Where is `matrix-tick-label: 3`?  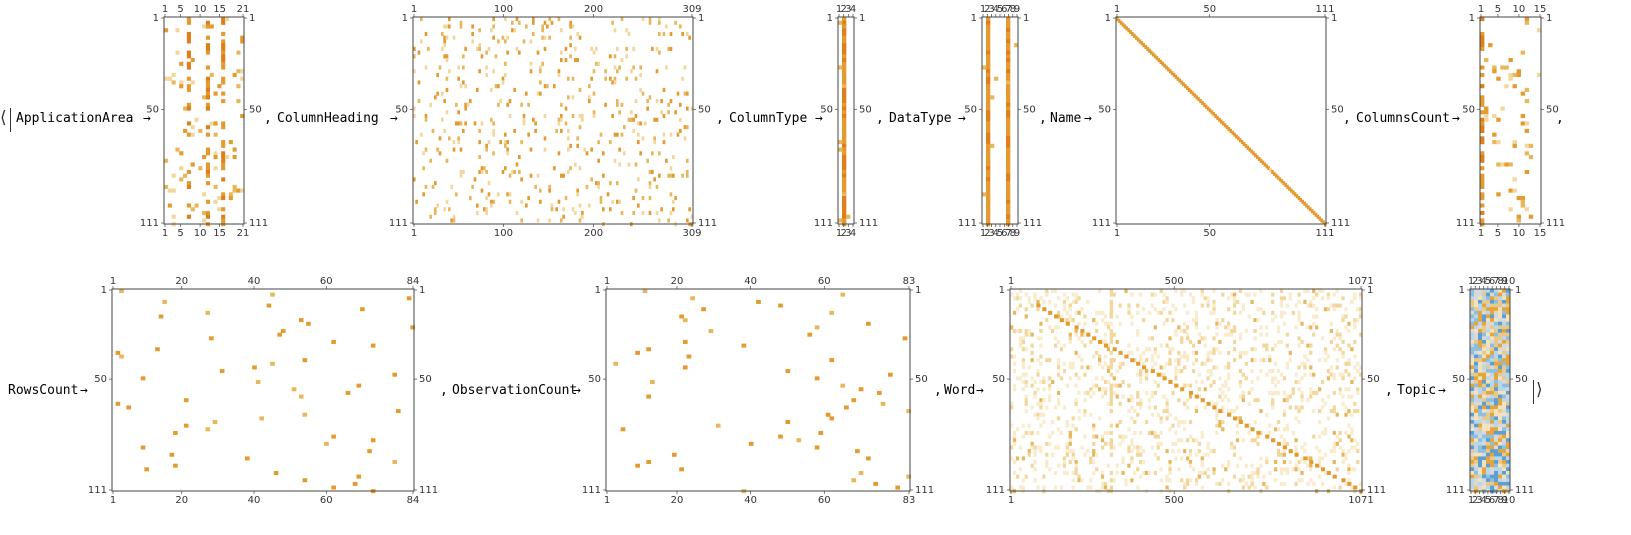 matrix-tick-label: 3 is located at coordinates (991, 9).